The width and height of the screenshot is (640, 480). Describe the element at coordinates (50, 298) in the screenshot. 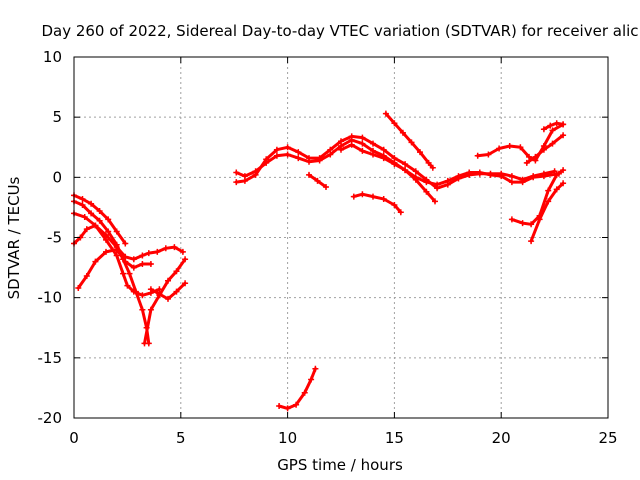

I see `y-tick-label: -10` at that location.